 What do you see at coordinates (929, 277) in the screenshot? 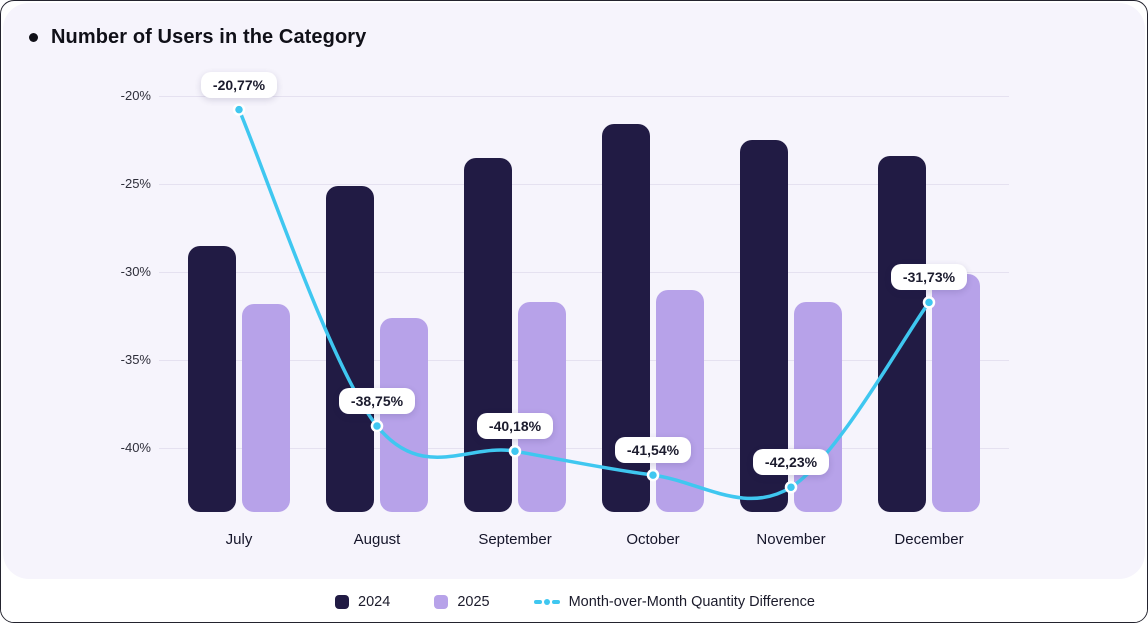
I see `line-value-label-december: -31,73%` at bounding box center [929, 277].